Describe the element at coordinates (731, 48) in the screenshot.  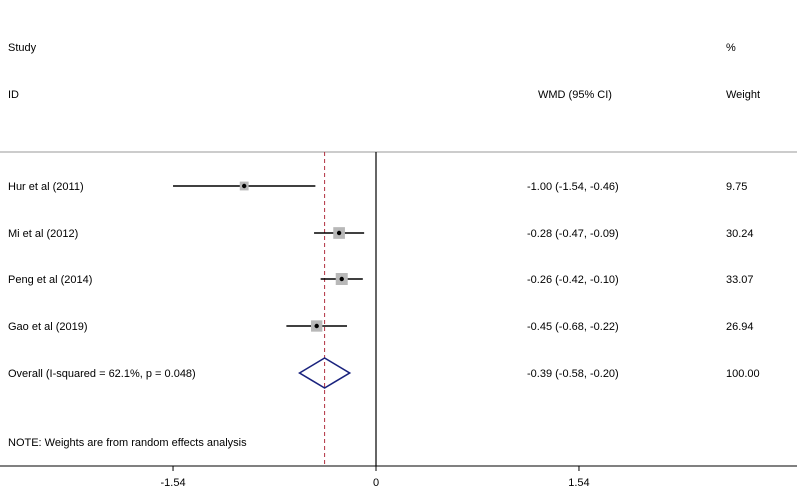
I see `percent-header: %` at that location.